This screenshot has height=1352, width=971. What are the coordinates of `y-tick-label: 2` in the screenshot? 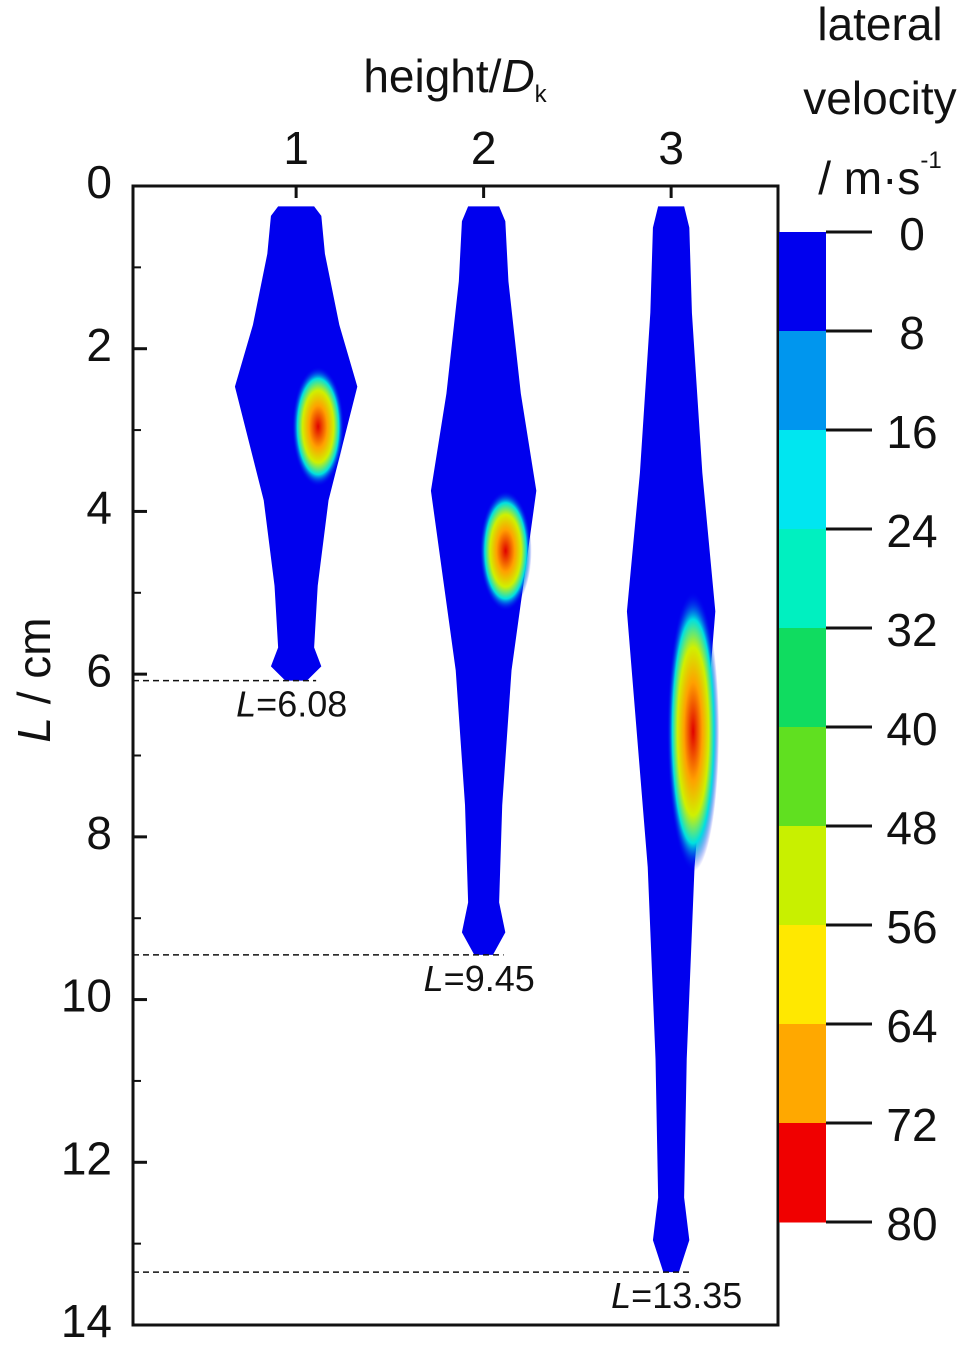 It's located at (99, 345).